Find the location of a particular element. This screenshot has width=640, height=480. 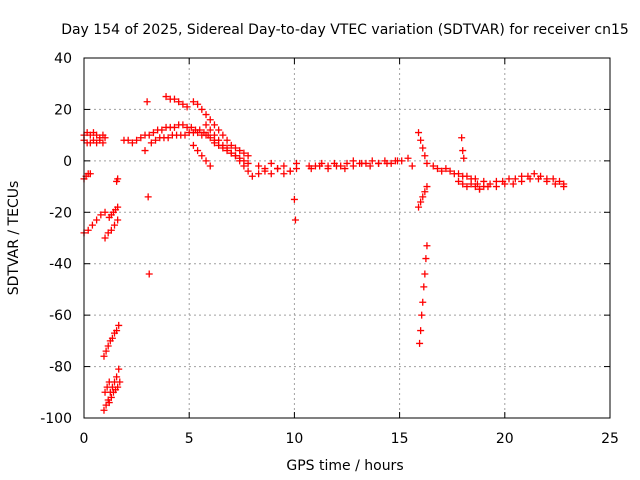

y-tick-label: -60 is located at coordinates (60, 316).